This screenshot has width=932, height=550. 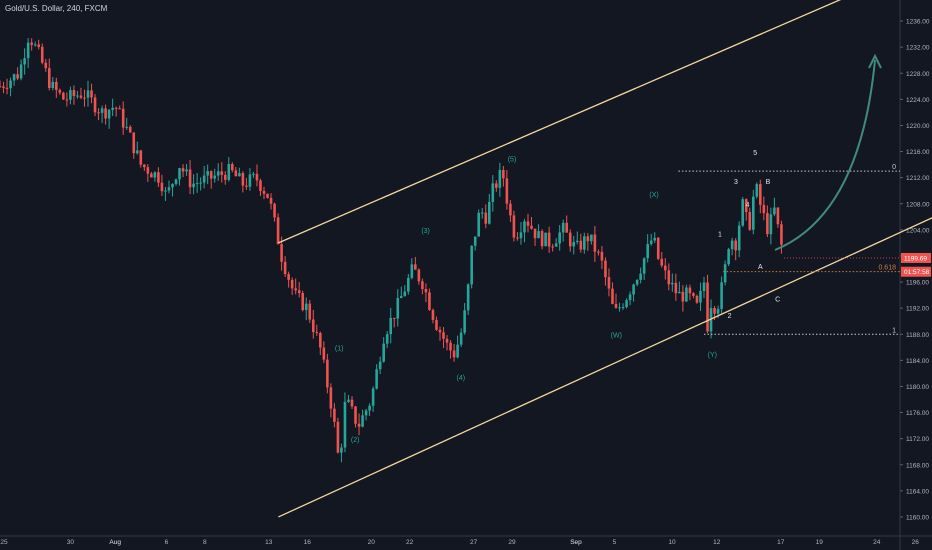 What do you see at coordinates (916, 257) in the screenshot?
I see `current-price-tag` at bounding box center [916, 257].